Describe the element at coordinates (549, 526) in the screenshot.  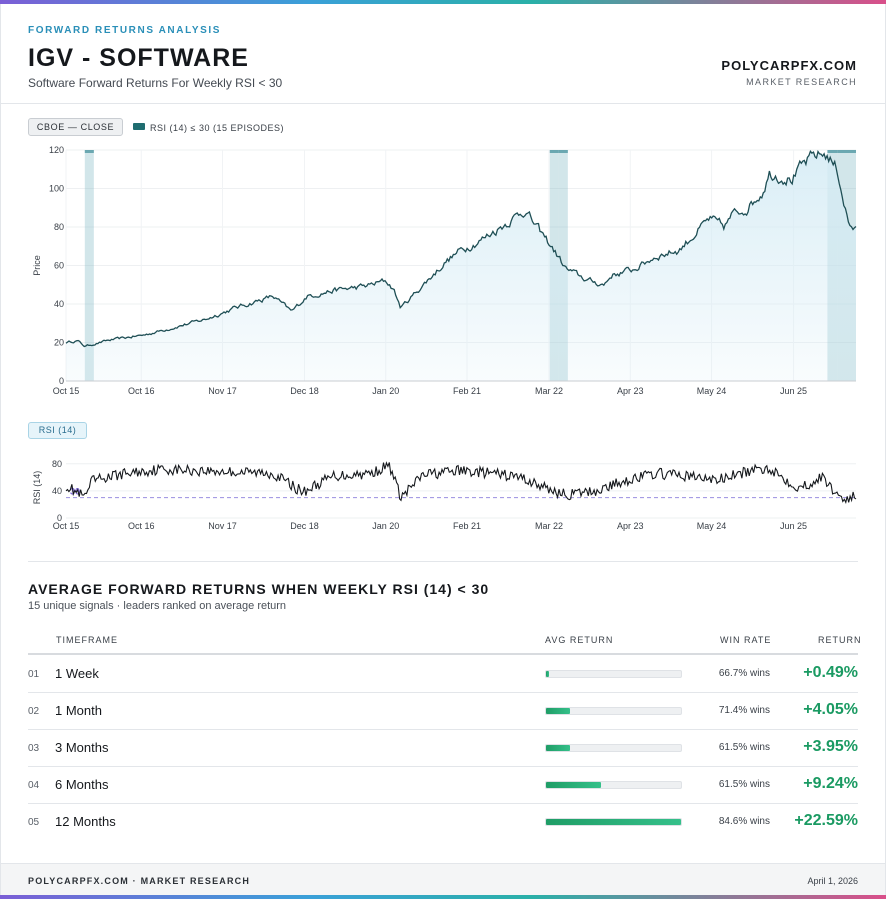
I see `rsi-x-tick-label: Mar 22` at that location.